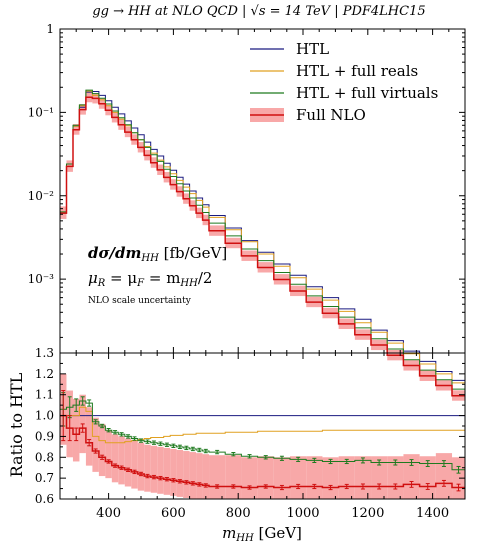 This screenshot has height=547, width=479. What do you see at coordinates (173, 513) in the screenshot?
I see `x-tick-label-1: 600` at bounding box center [173, 513].